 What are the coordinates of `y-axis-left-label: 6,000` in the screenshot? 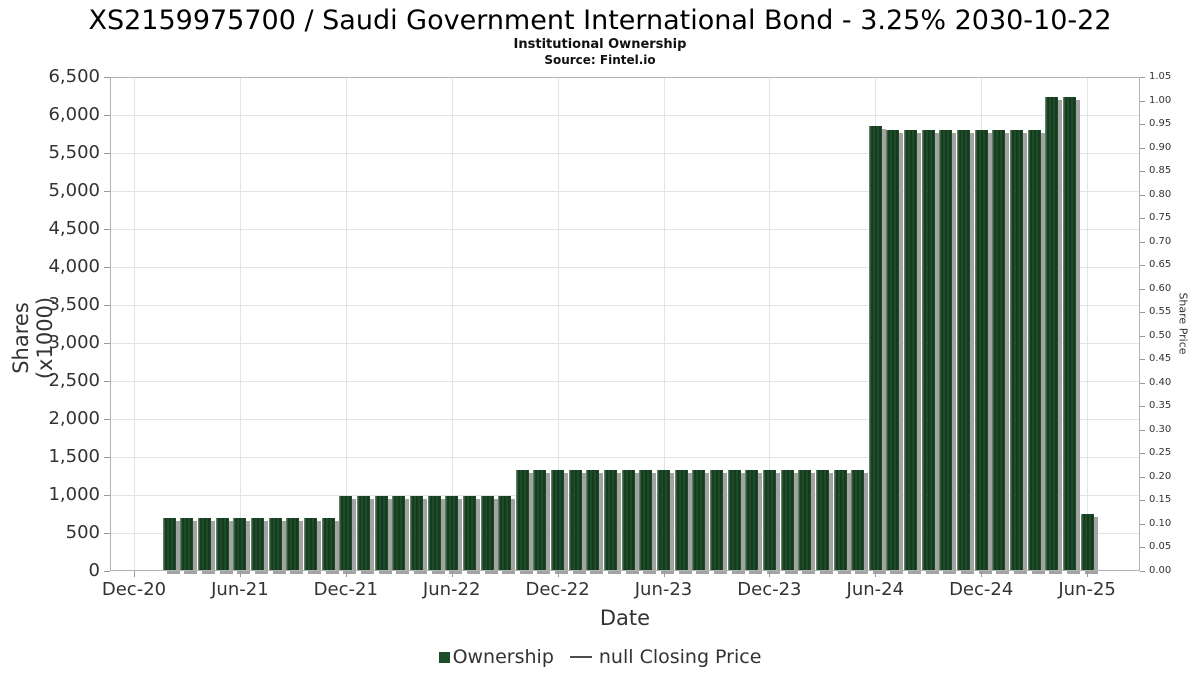 It's located at (74, 114).